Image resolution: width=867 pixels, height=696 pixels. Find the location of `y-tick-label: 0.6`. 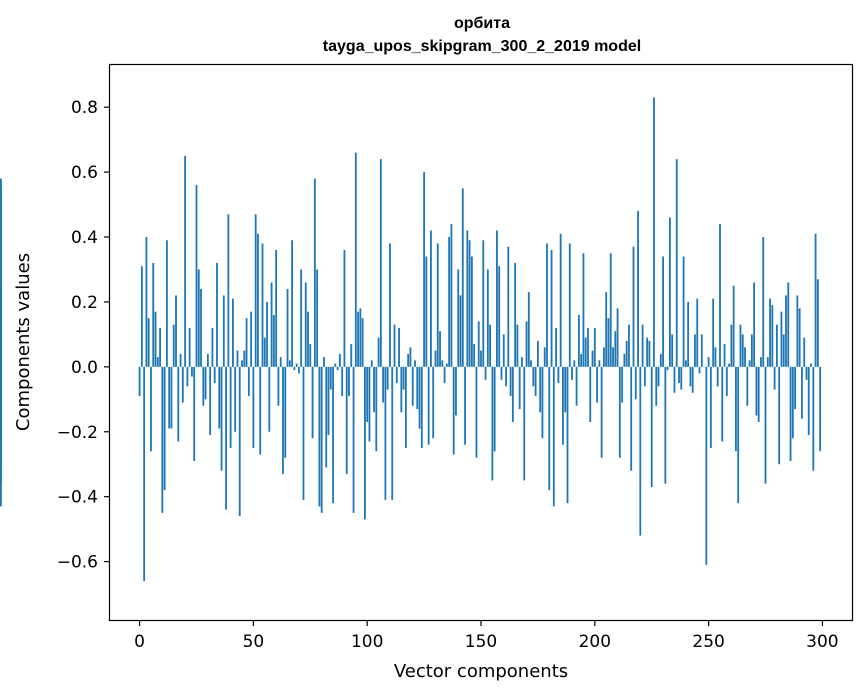

y-tick-label: 0.6 is located at coordinates (84, 173).